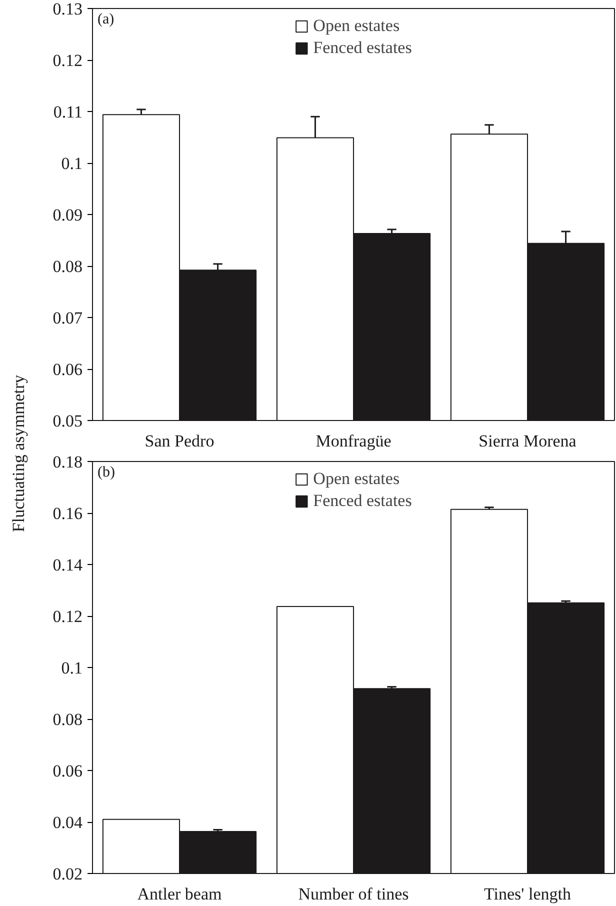 The image size is (616, 906). I want to click on annotation: (a), so click(106, 20).